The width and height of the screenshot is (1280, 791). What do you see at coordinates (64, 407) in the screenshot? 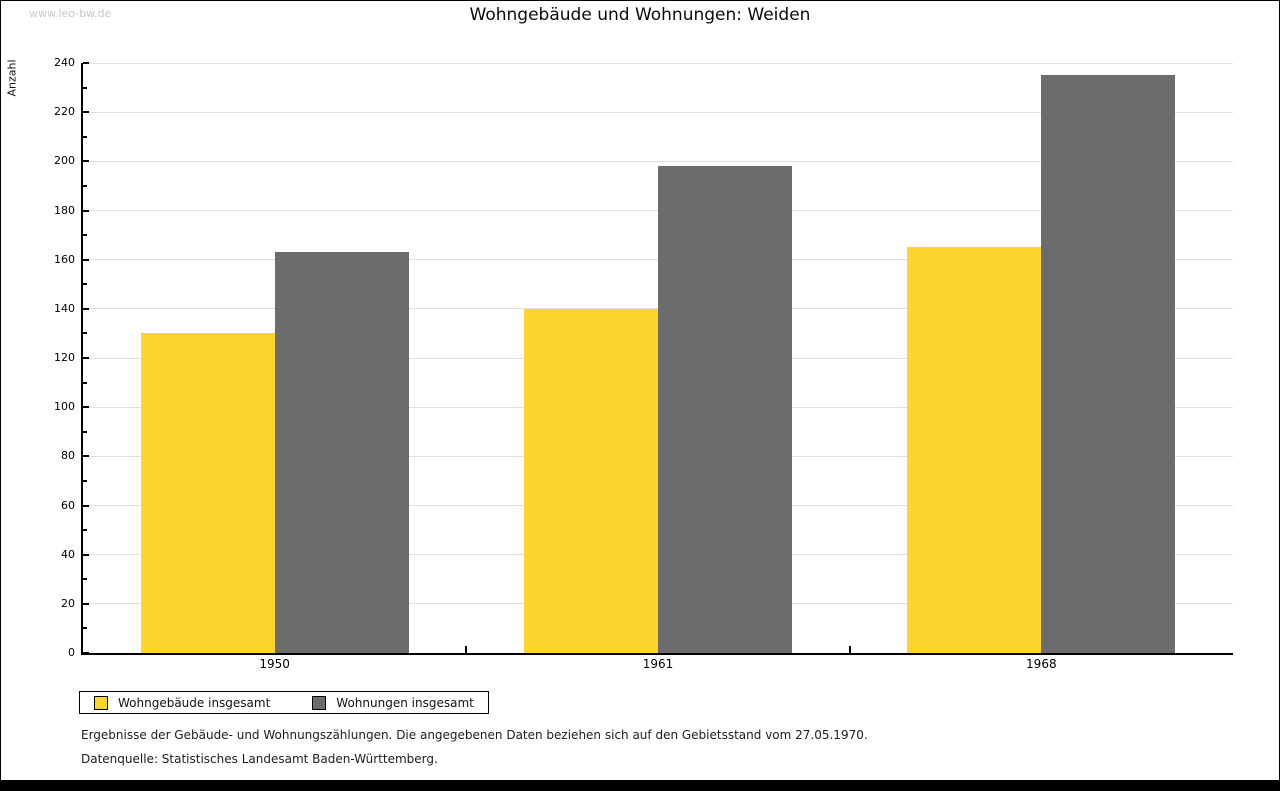
I see `y-tick-label-100: 100` at bounding box center [64, 407].